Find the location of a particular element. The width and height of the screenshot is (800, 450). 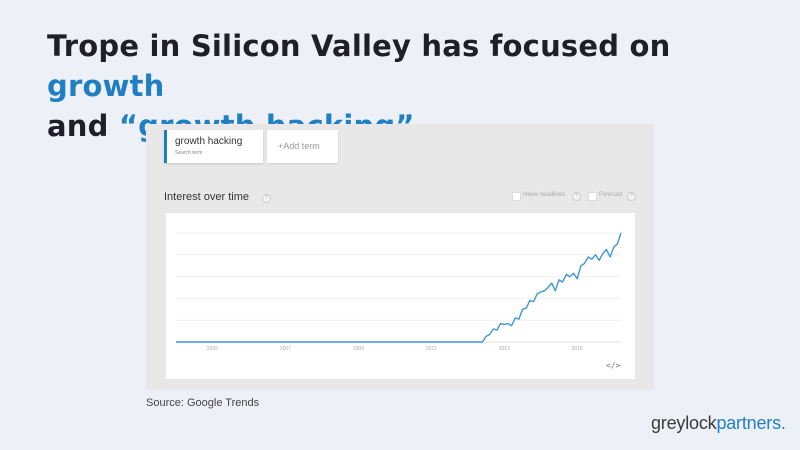

greylock-partners-logo: greylockpartners. is located at coordinates (718, 423).